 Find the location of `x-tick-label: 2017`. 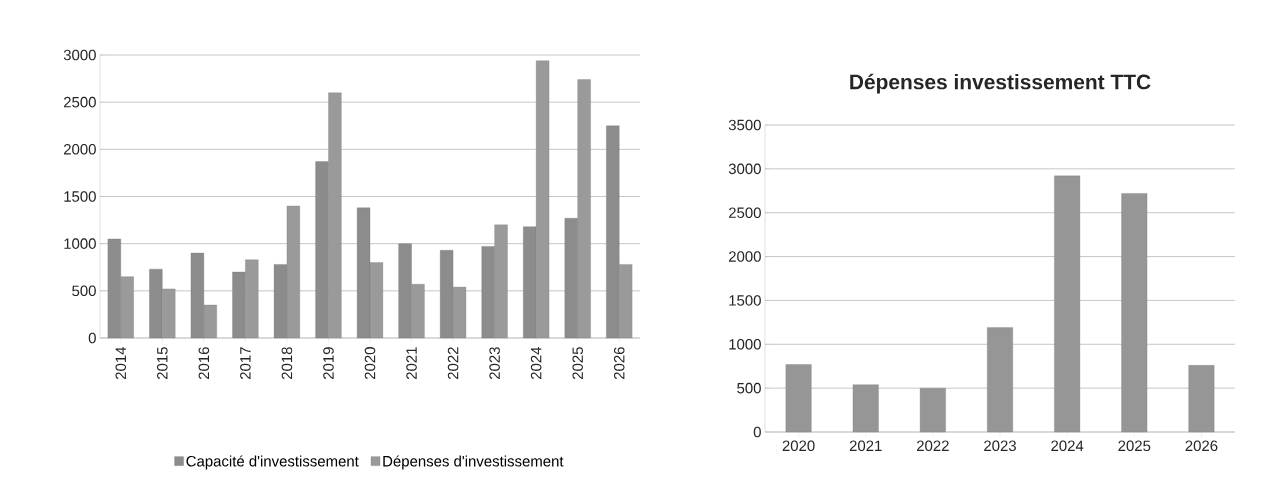

x-tick-label: 2017 is located at coordinates (245, 363).